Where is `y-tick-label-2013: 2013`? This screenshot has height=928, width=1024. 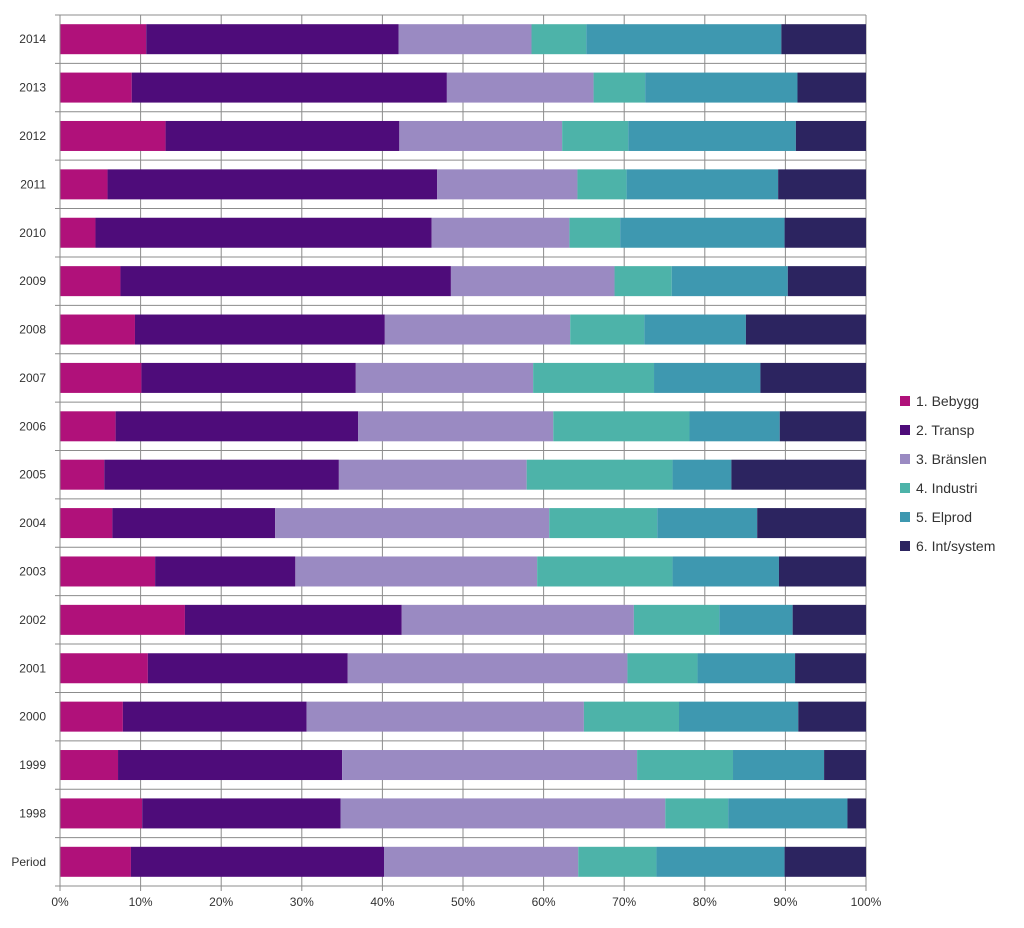 y-tick-label-2013: 2013 is located at coordinates (32, 88).